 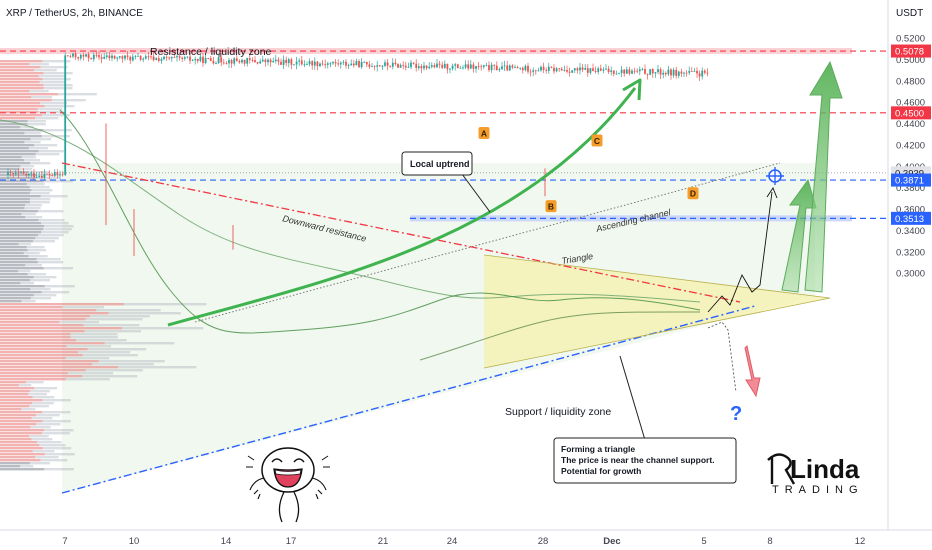 I want to click on logo-main: Linda, so click(x=825, y=469).